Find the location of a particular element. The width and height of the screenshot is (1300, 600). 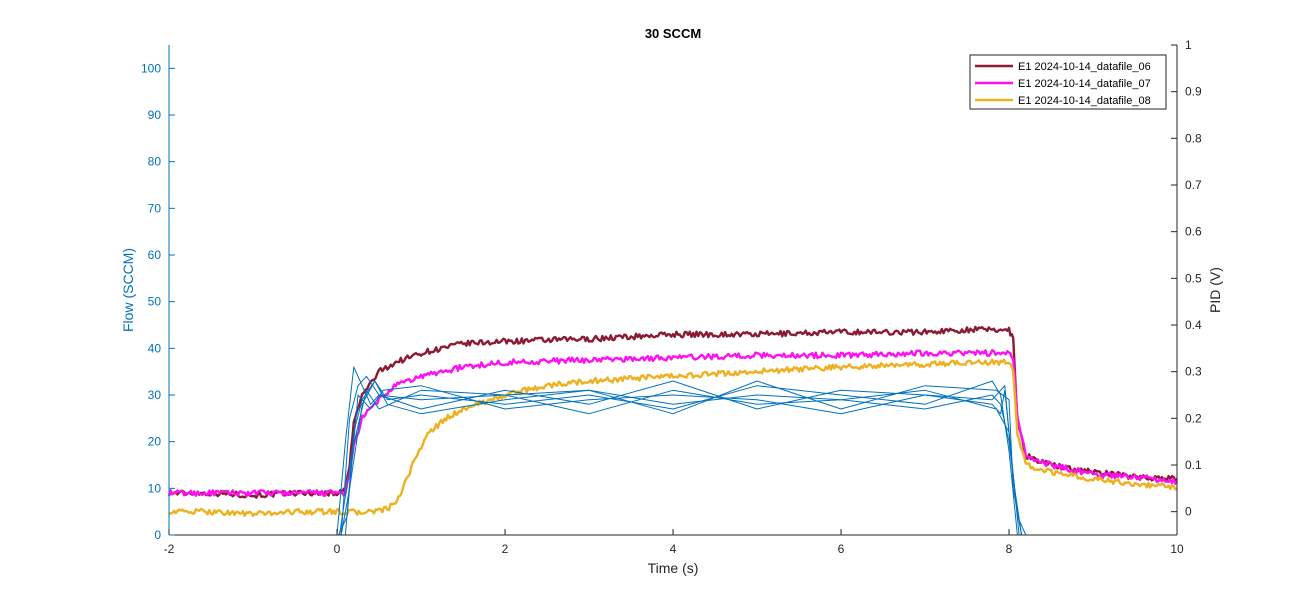

legend-label: E1 2024-10-14_datafile_07 is located at coordinates (1084, 84).